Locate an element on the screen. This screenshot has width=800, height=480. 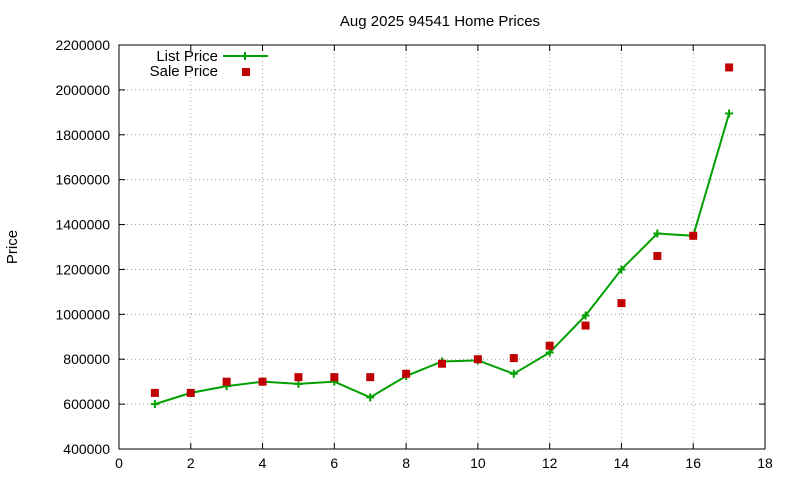
y-tick-label: 800000 is located at coordinates (86, 359).